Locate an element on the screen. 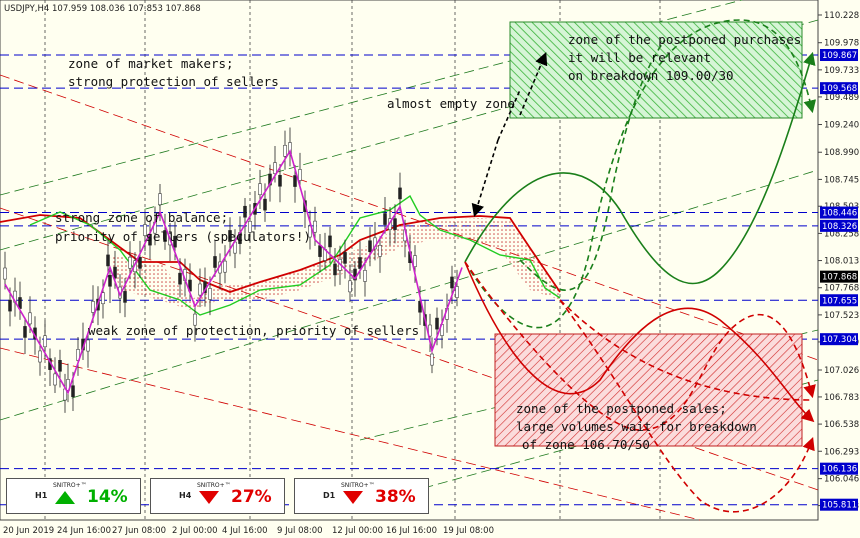 This screenshot has width=860, height=538. sales-zone is located at coordinates (648, 390).